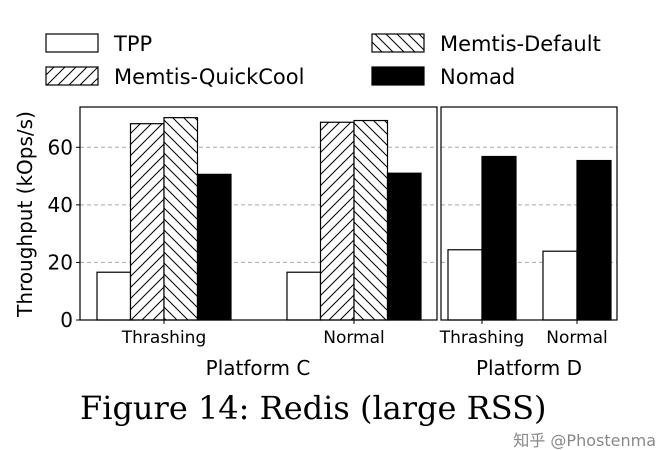 Image resolution: width=662 pixels, height=450 pixels. I want to click on y-axis-label: Throughput (kOps/s), so click(25, 214).